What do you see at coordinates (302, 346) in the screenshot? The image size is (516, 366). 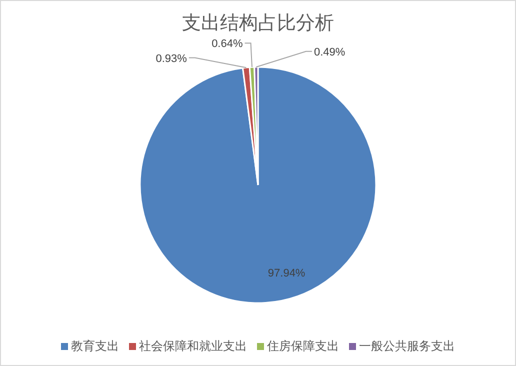 I see `legend-label: 住房保障支出` at bounding box center [302, 346].